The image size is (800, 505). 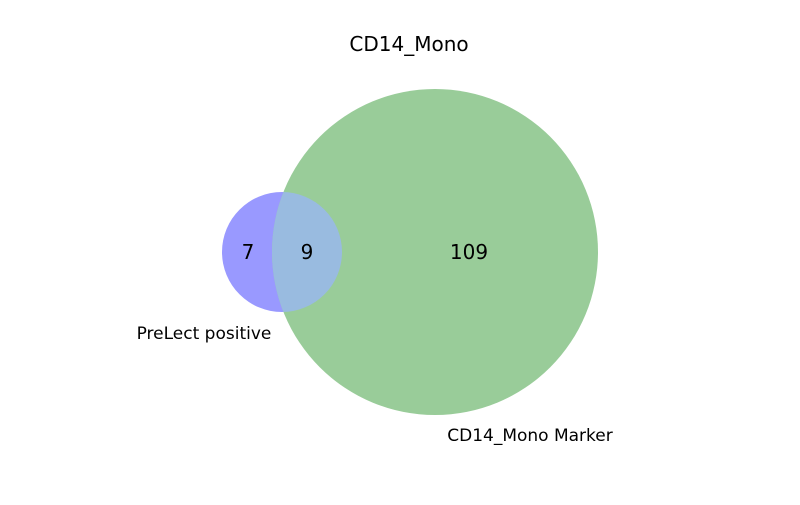 I want to click on count-intersection: 9, so click(x=307, y=252).